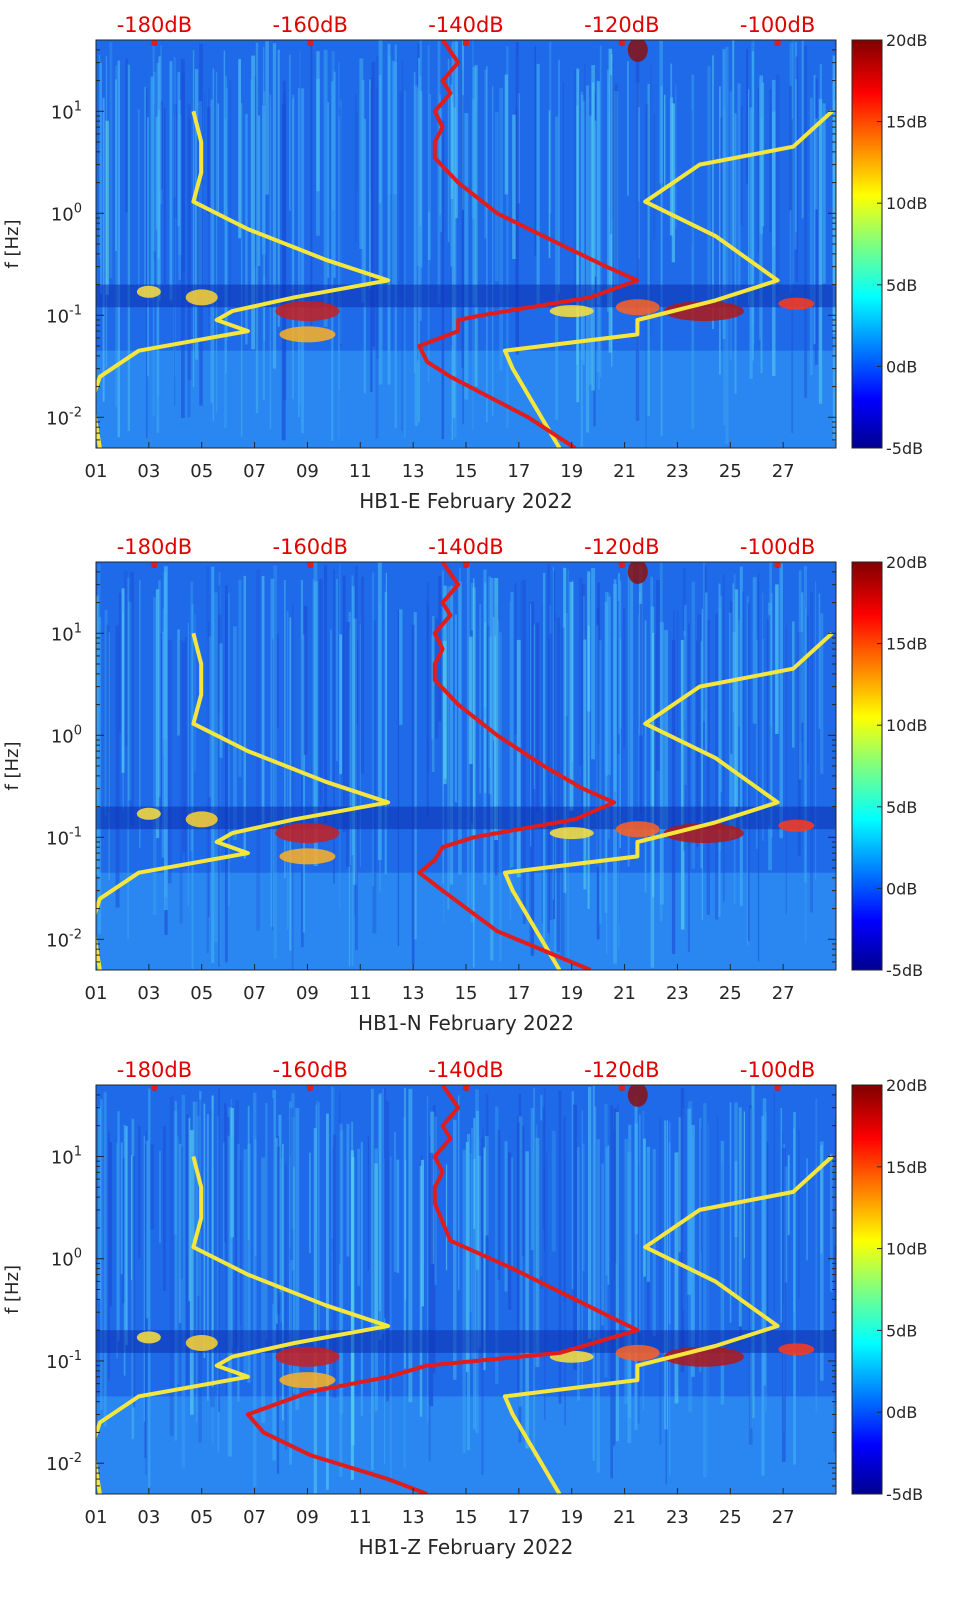 The height and width of the screenshot is (1599, 962). I want to click on x-axis-label: HB1-E February 2022, so click(466, 501).